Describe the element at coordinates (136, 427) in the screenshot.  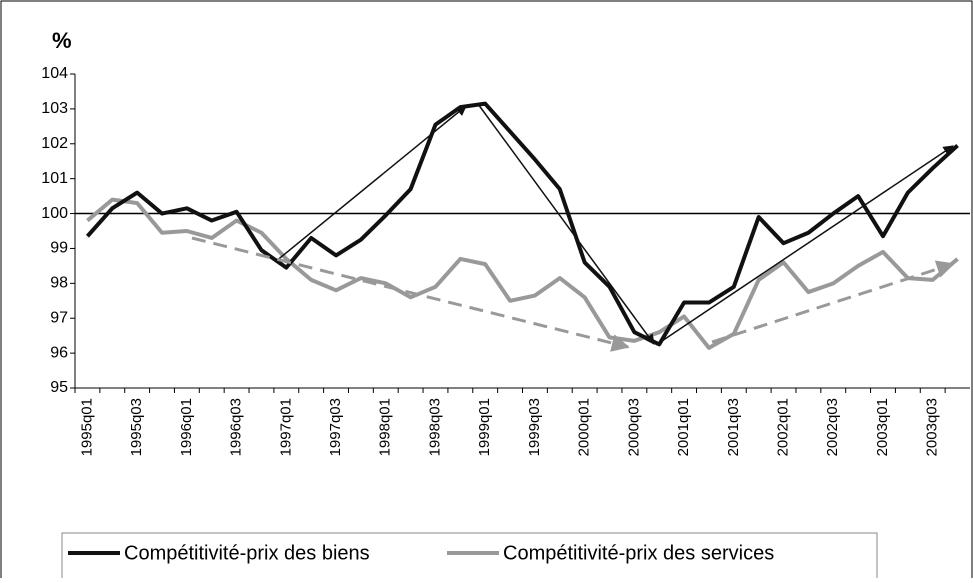
I see `x-tick-label: 1995q03` at that location.